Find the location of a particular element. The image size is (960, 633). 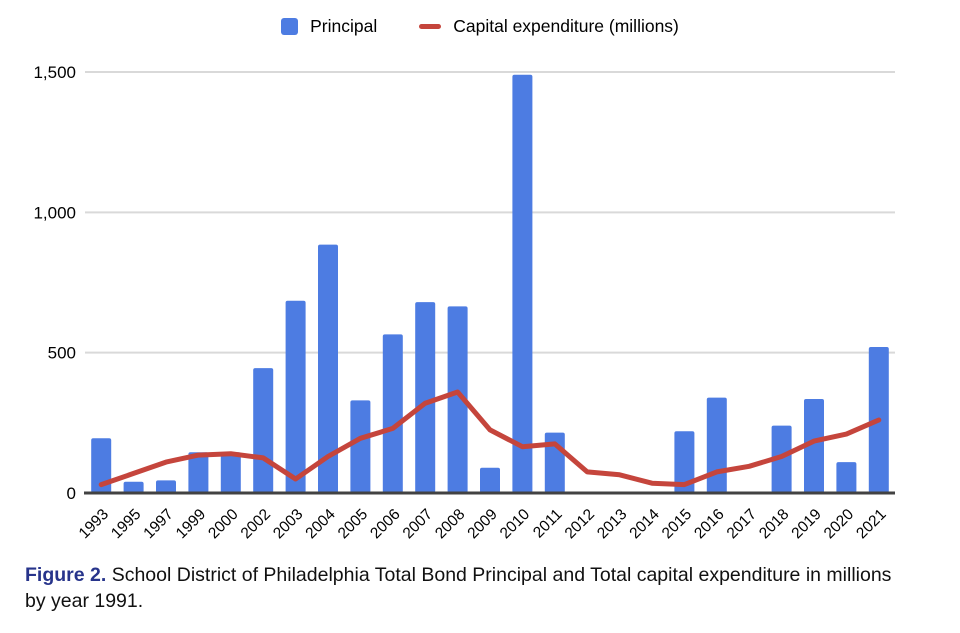

x-tick-label-2013: 2013 is located at coordinates (612, 524).